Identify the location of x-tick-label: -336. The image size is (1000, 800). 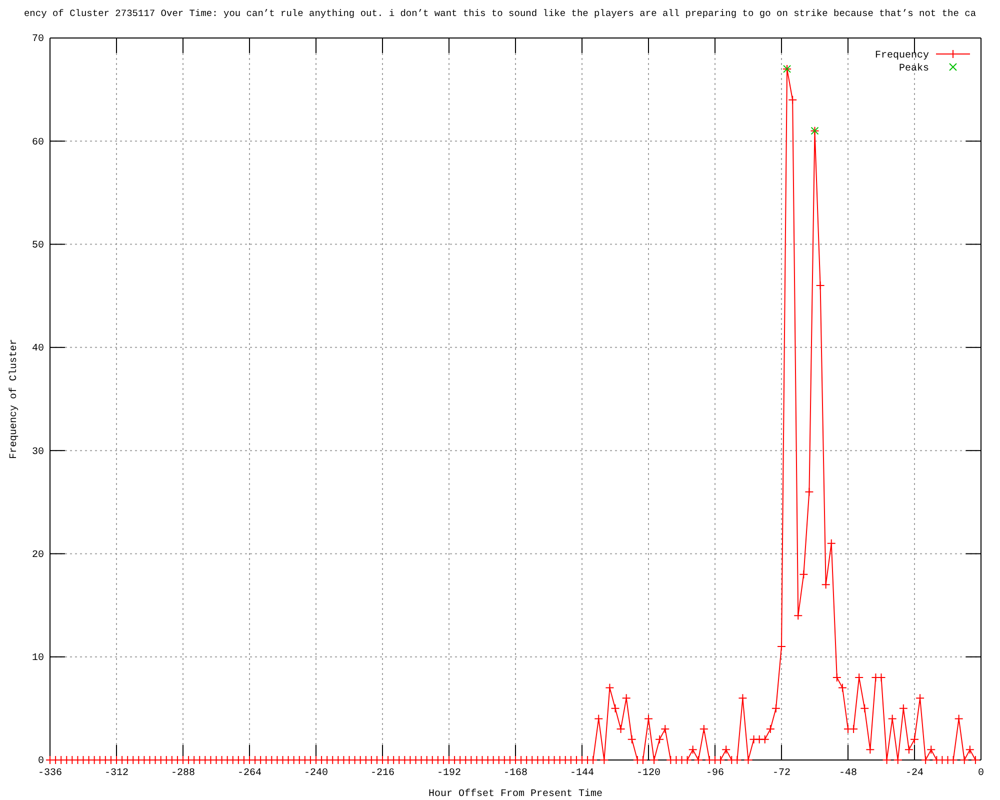
(50, 774).